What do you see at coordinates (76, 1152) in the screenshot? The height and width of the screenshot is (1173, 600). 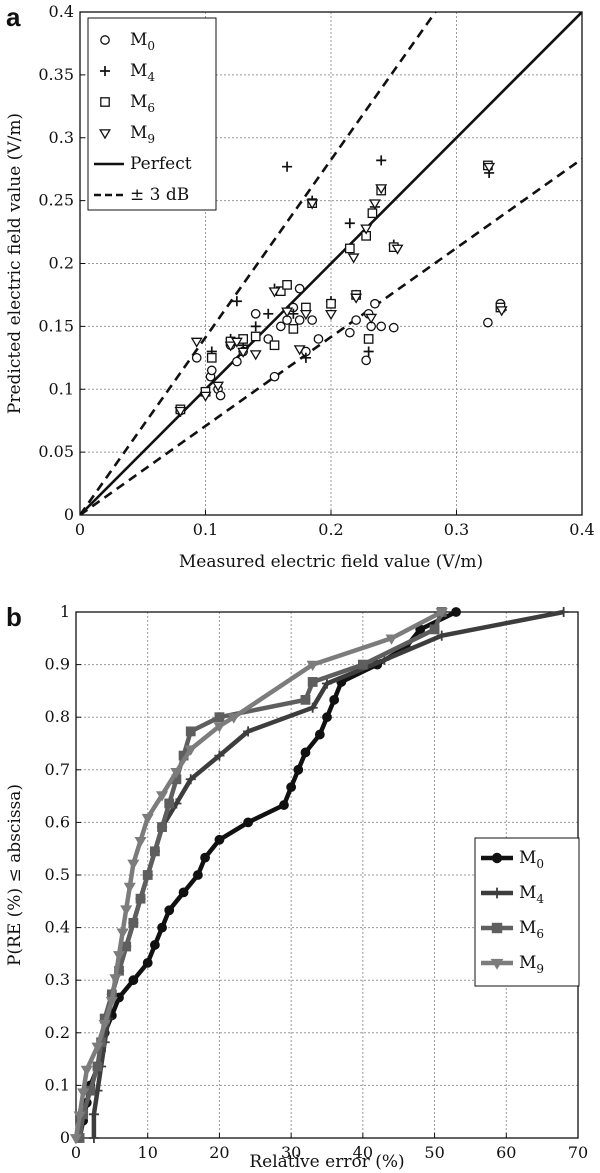 I see `b-xtick-0: 0` at bounding box center [76, 1152].